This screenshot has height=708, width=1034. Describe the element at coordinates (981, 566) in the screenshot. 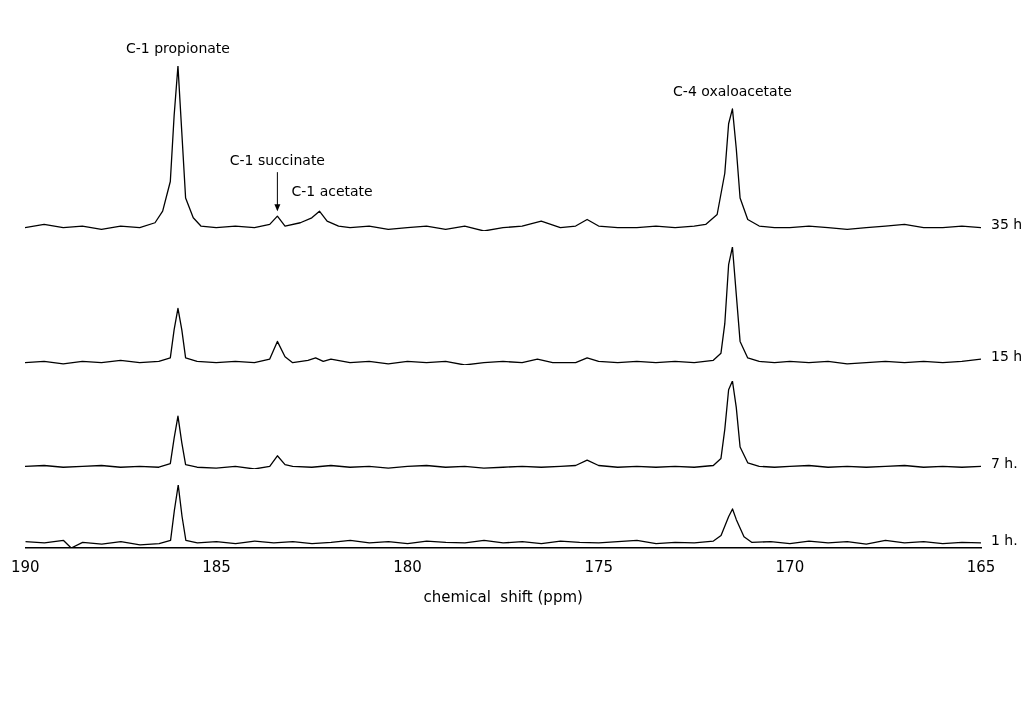

I see `x-tick-label: 165` at that location.